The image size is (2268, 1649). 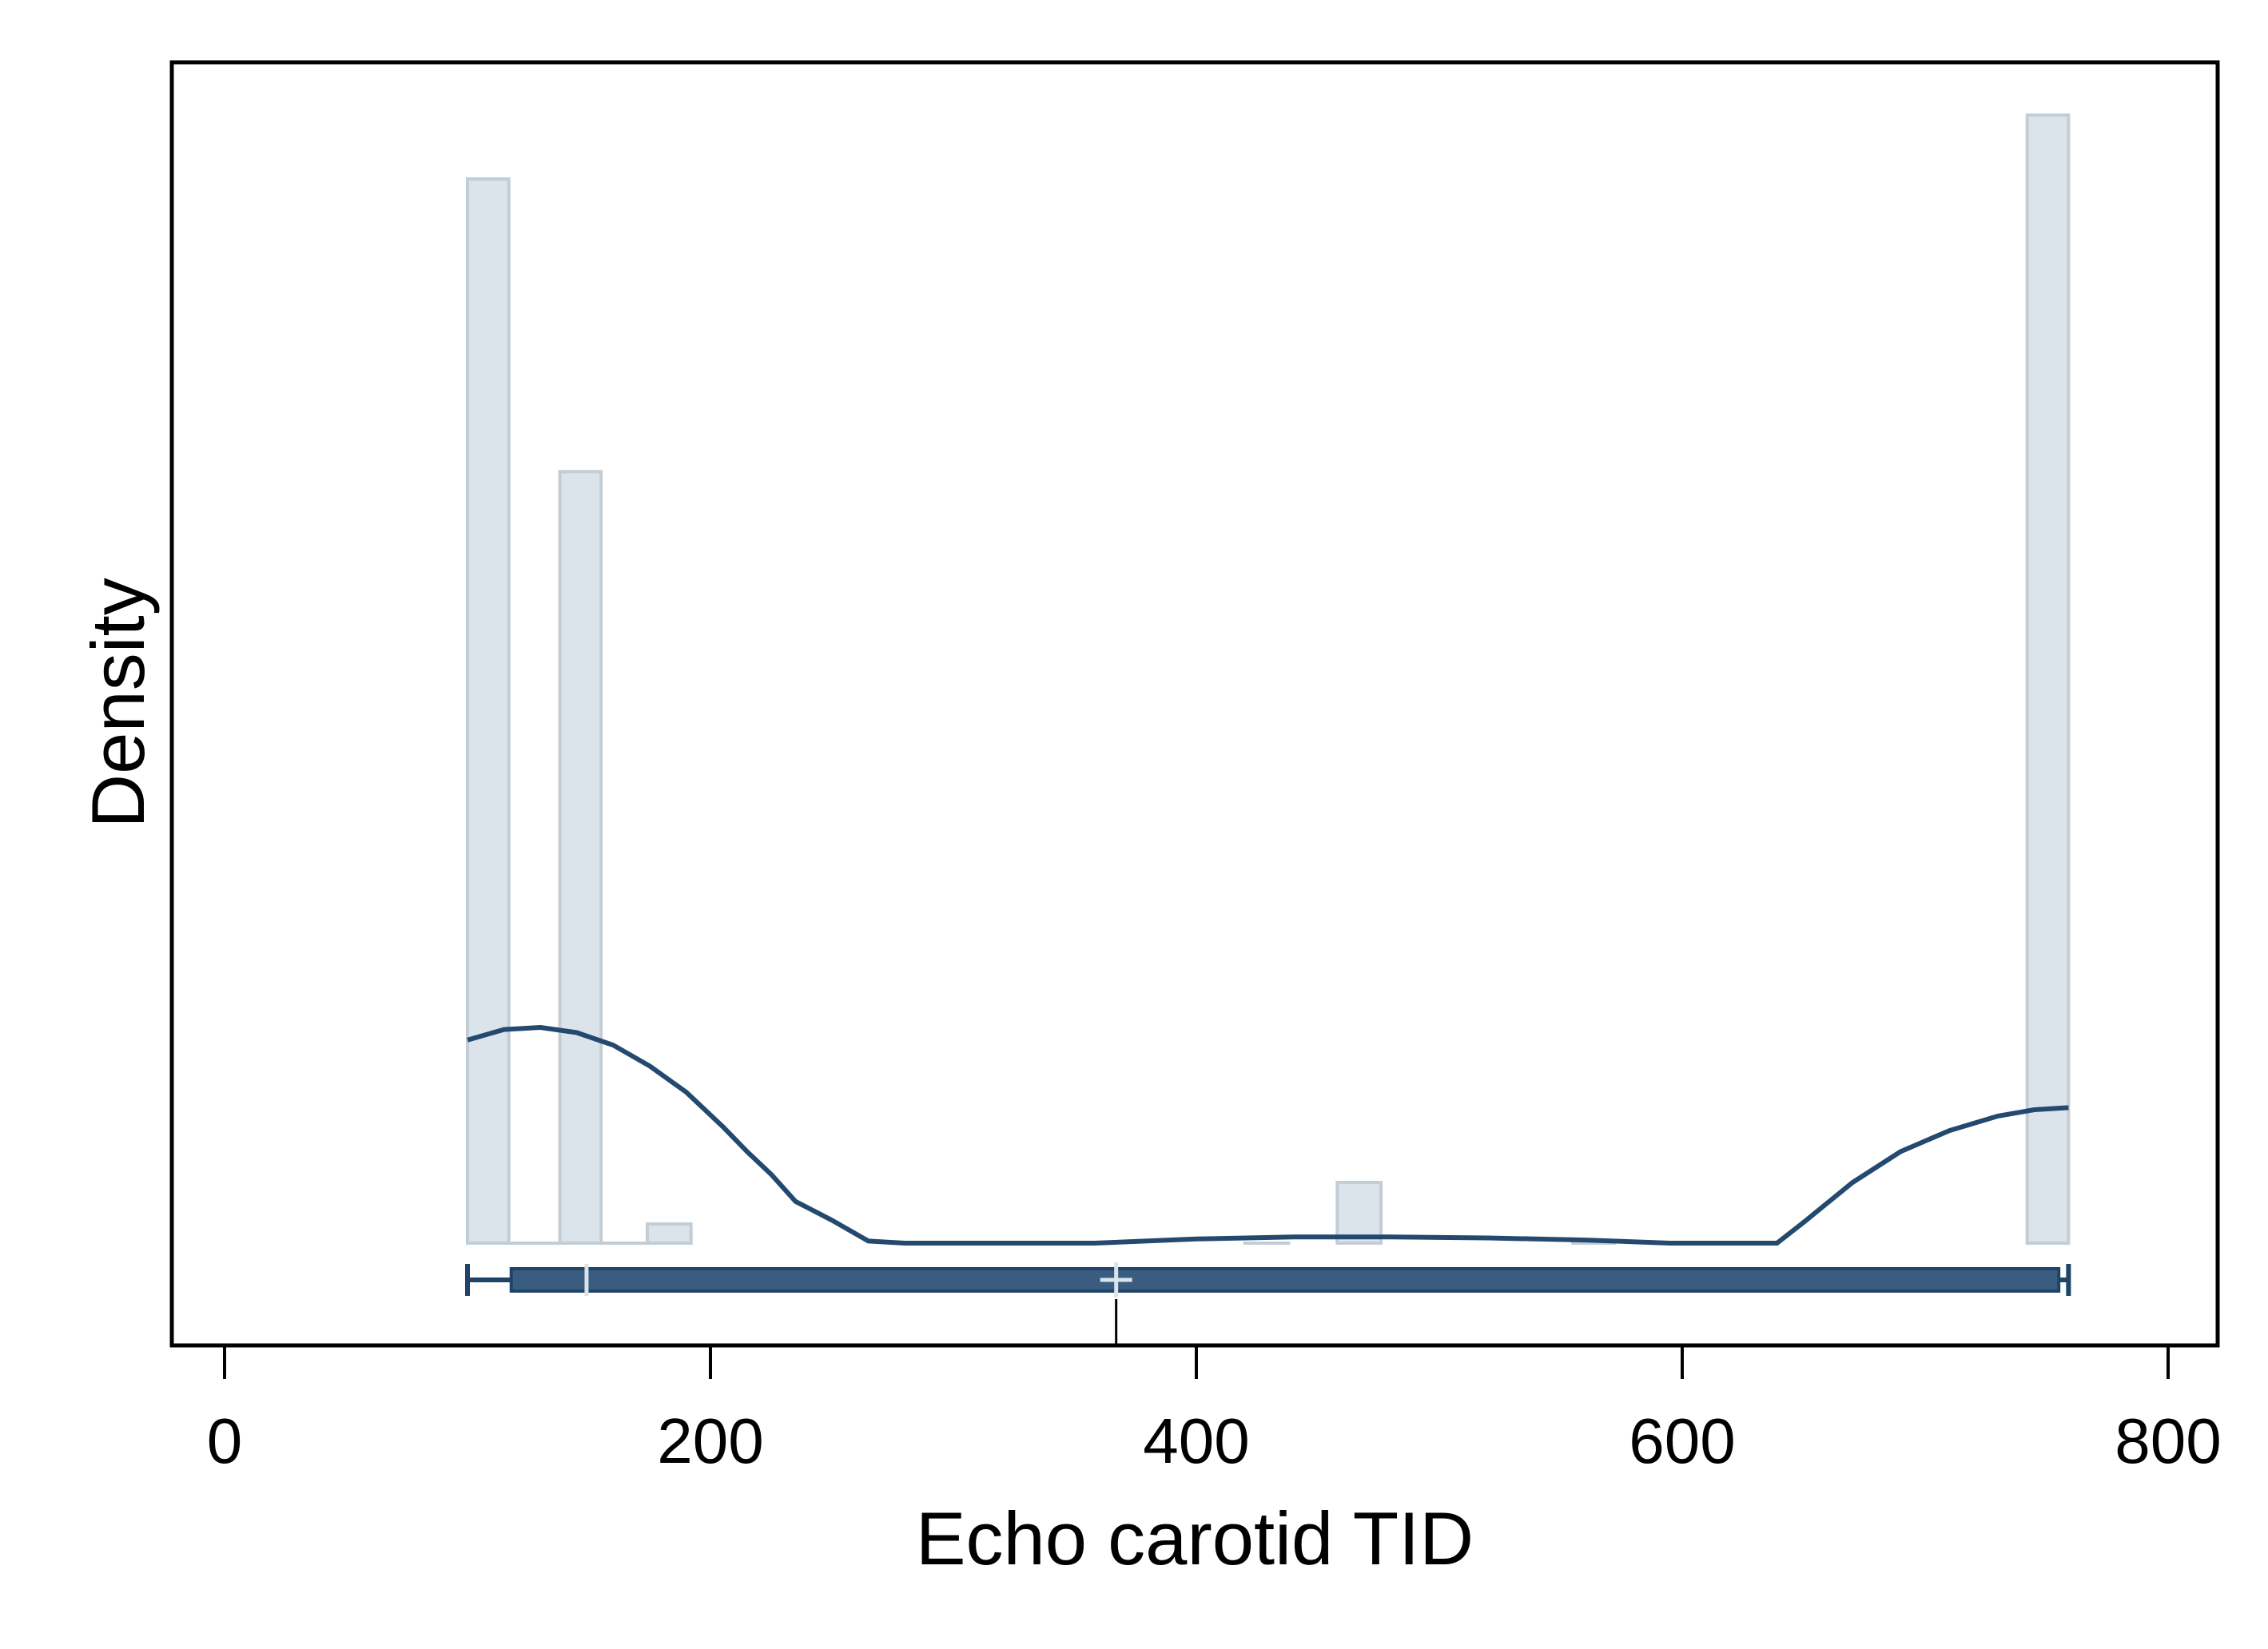 I want to click on x-axis: 0 200 400 600 800, so click(x=1214, y=1410).